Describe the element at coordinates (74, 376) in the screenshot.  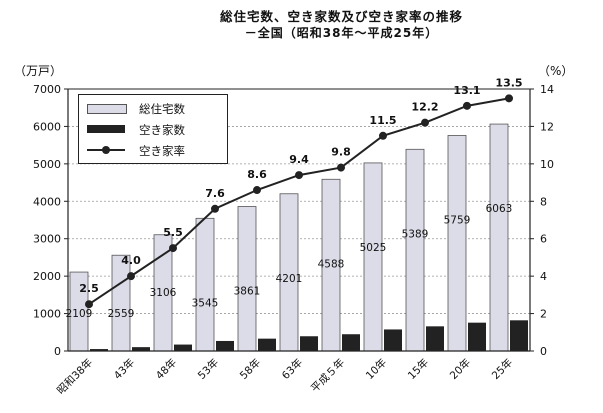
I see `x-tick-label: 昭和38年` at that location.